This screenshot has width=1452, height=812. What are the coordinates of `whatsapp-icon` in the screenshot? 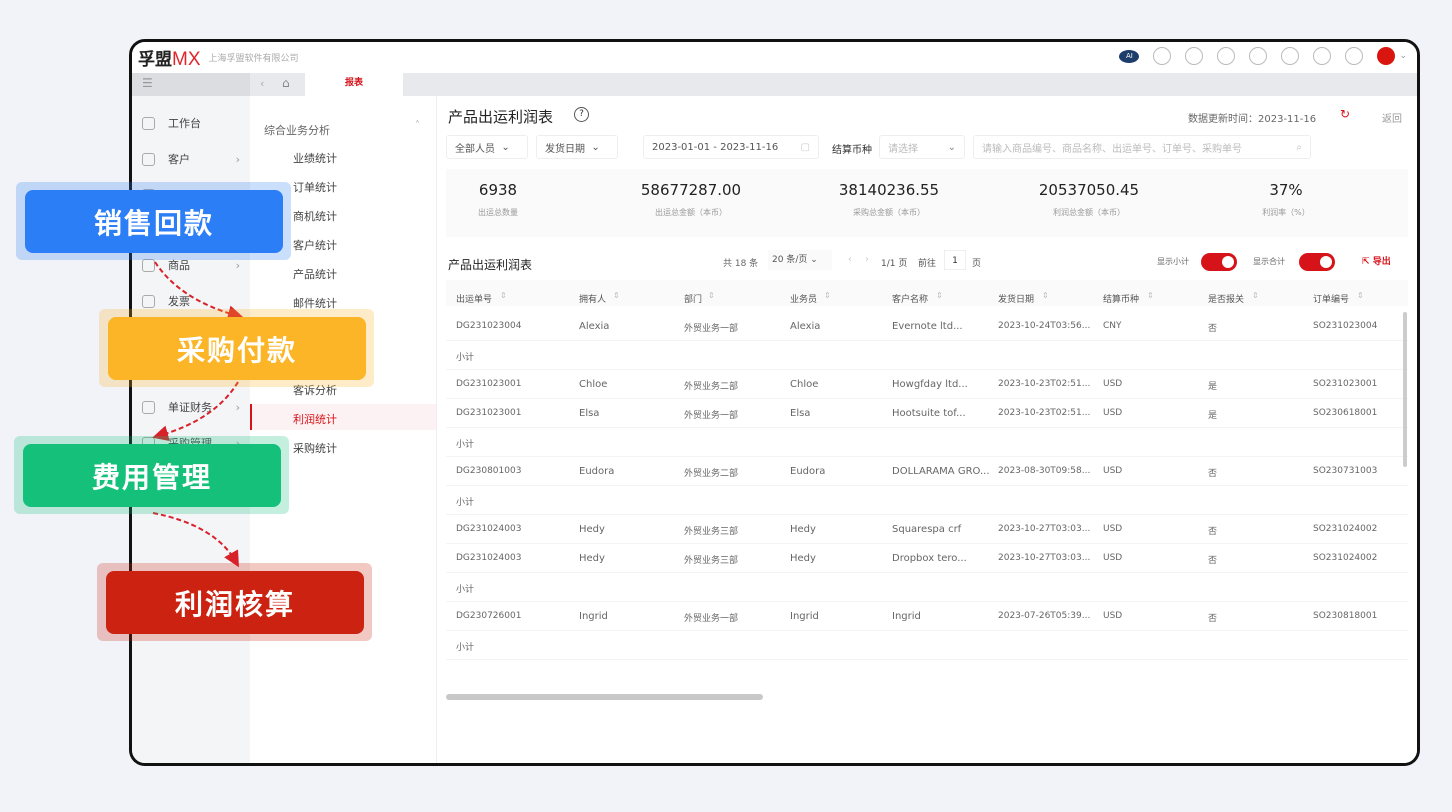 It's located at (1258, 56).